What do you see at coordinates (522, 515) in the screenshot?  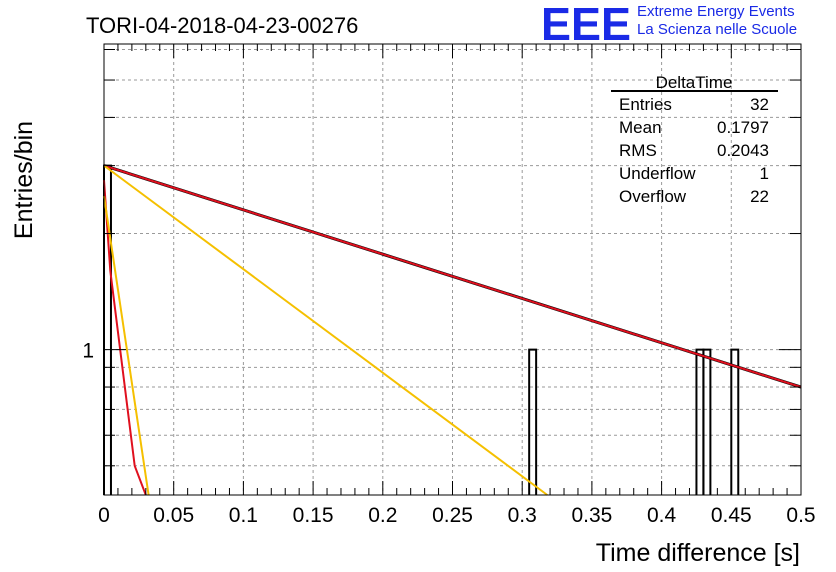 I see `x-tick-label: 0.3` at bounding box center [522, 515].